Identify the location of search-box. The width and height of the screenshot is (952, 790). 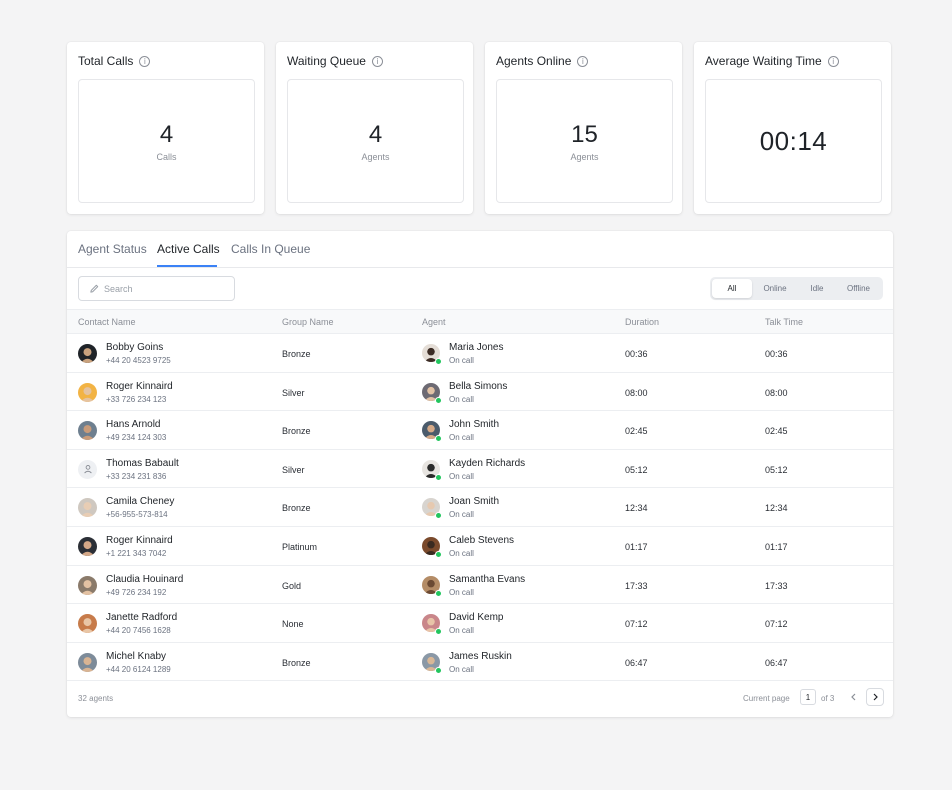
(156, 288).